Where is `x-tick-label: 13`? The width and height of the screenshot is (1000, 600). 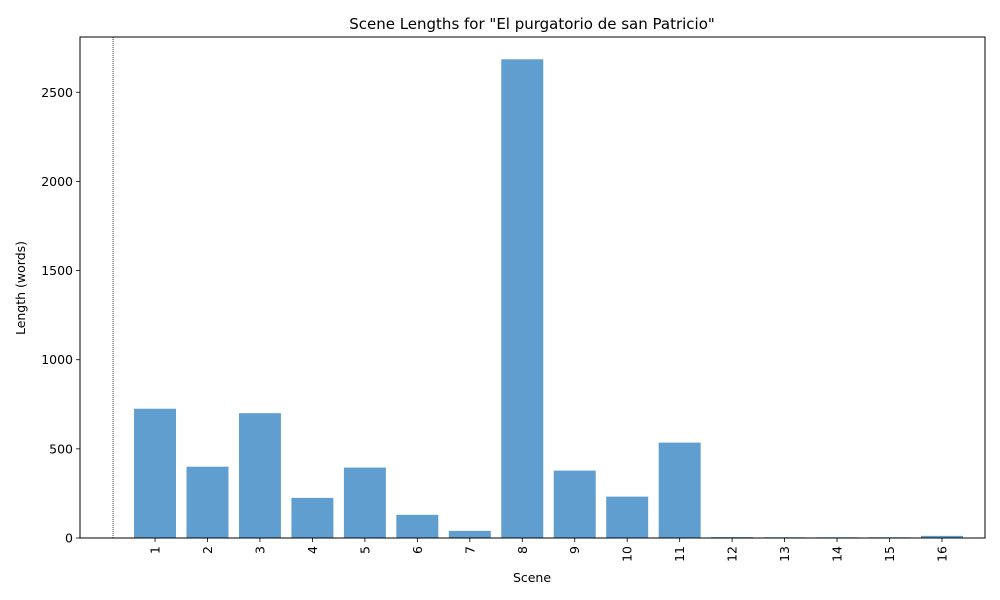 x-tick-label: 13 is located at coordinates (784, 554).